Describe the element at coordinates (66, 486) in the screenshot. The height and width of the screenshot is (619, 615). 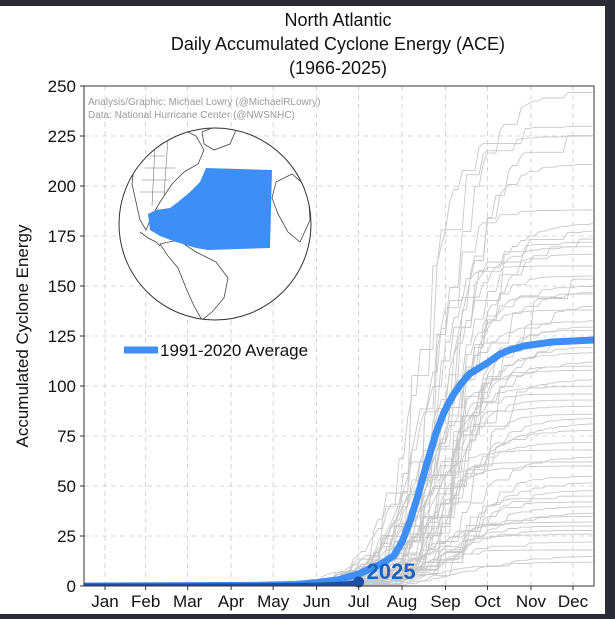
I see `y-tick-label: 50` at that location.